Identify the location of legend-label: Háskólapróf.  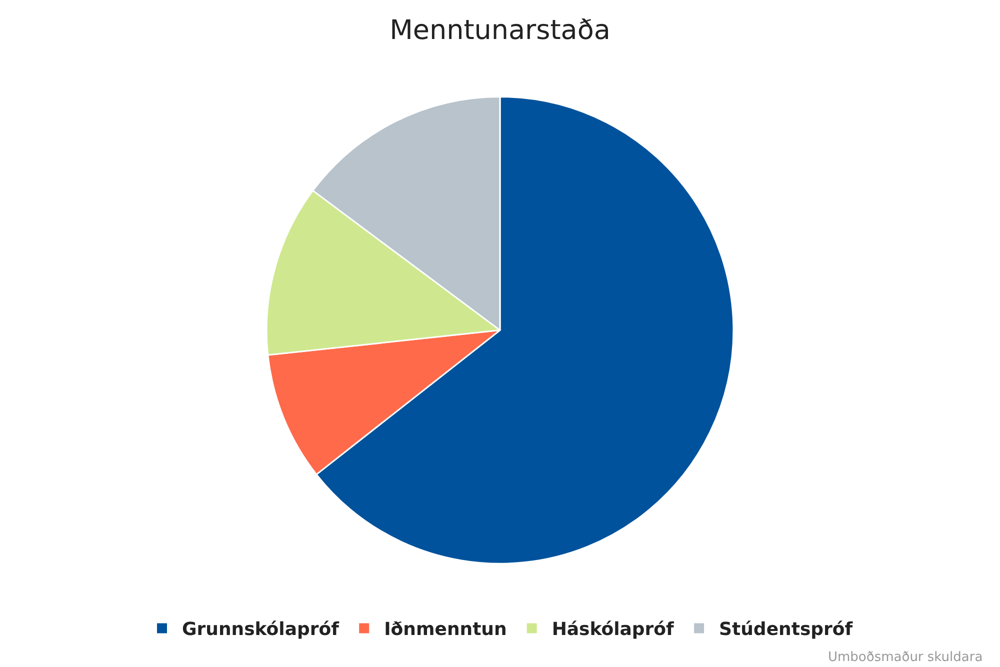
(613, 629).